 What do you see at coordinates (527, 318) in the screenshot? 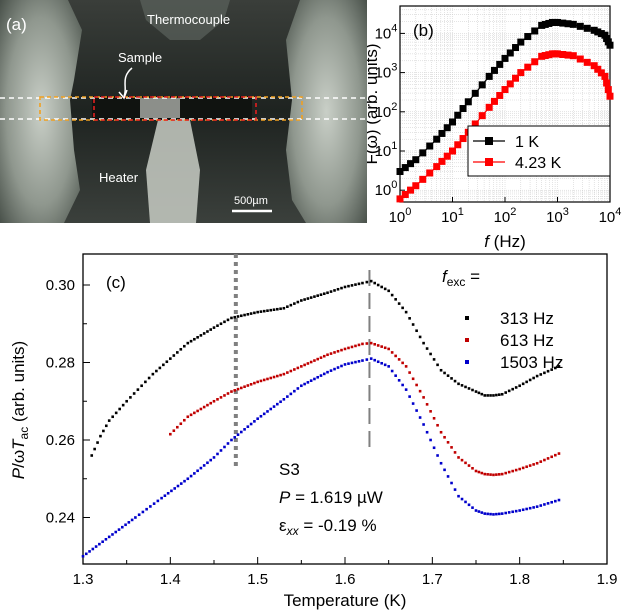
I see `legend-313-label: 313 Hz` at bounding box center [527, 318].